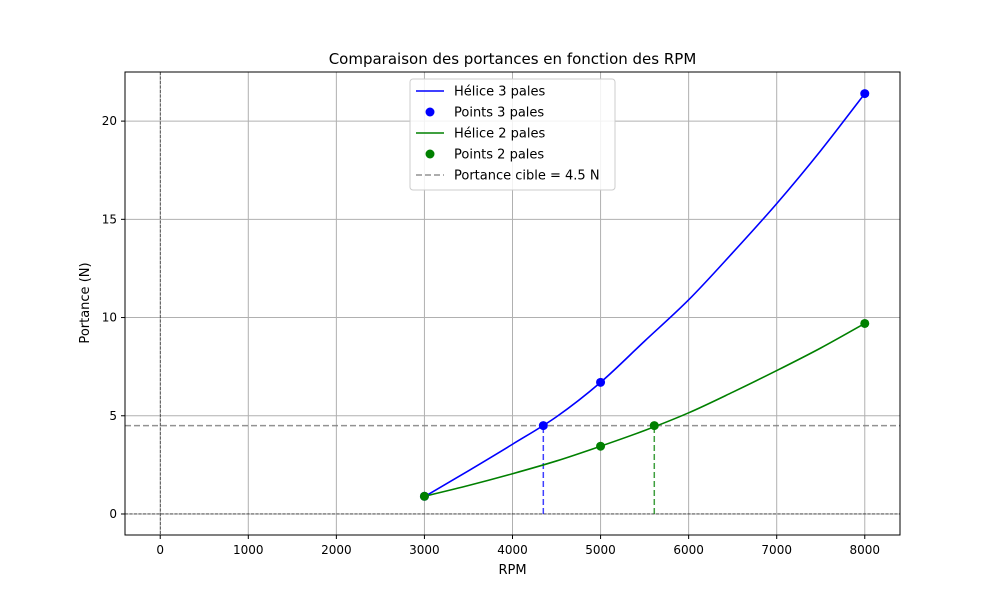 This screenshot has height=604, width=1000. Describe the element at coordinates (864, 550) in the screenshot. I see `x-tick-label: 8000` at that location.